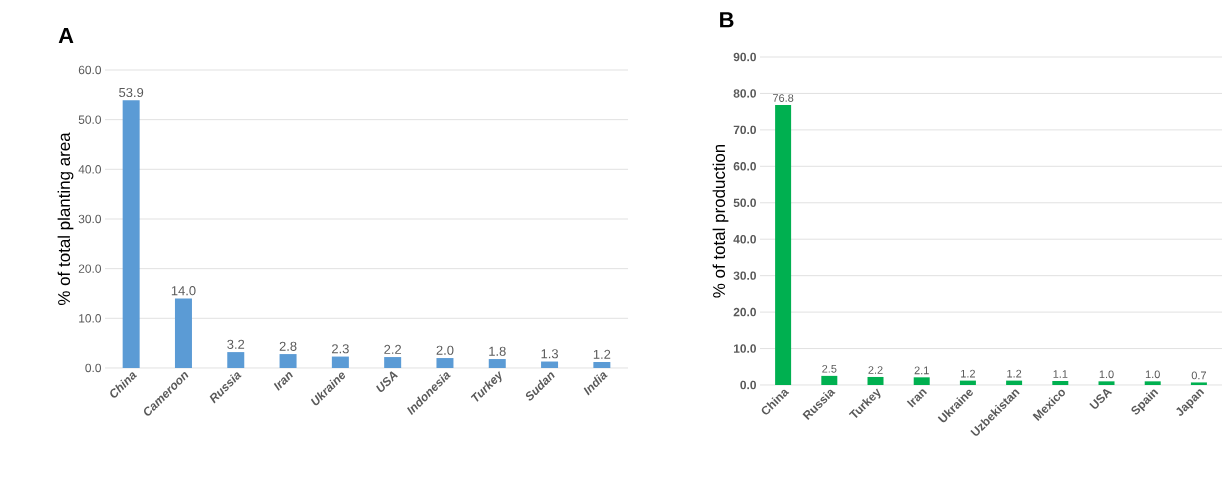  I want to click on data-label: 76.8, so click(783, 98).